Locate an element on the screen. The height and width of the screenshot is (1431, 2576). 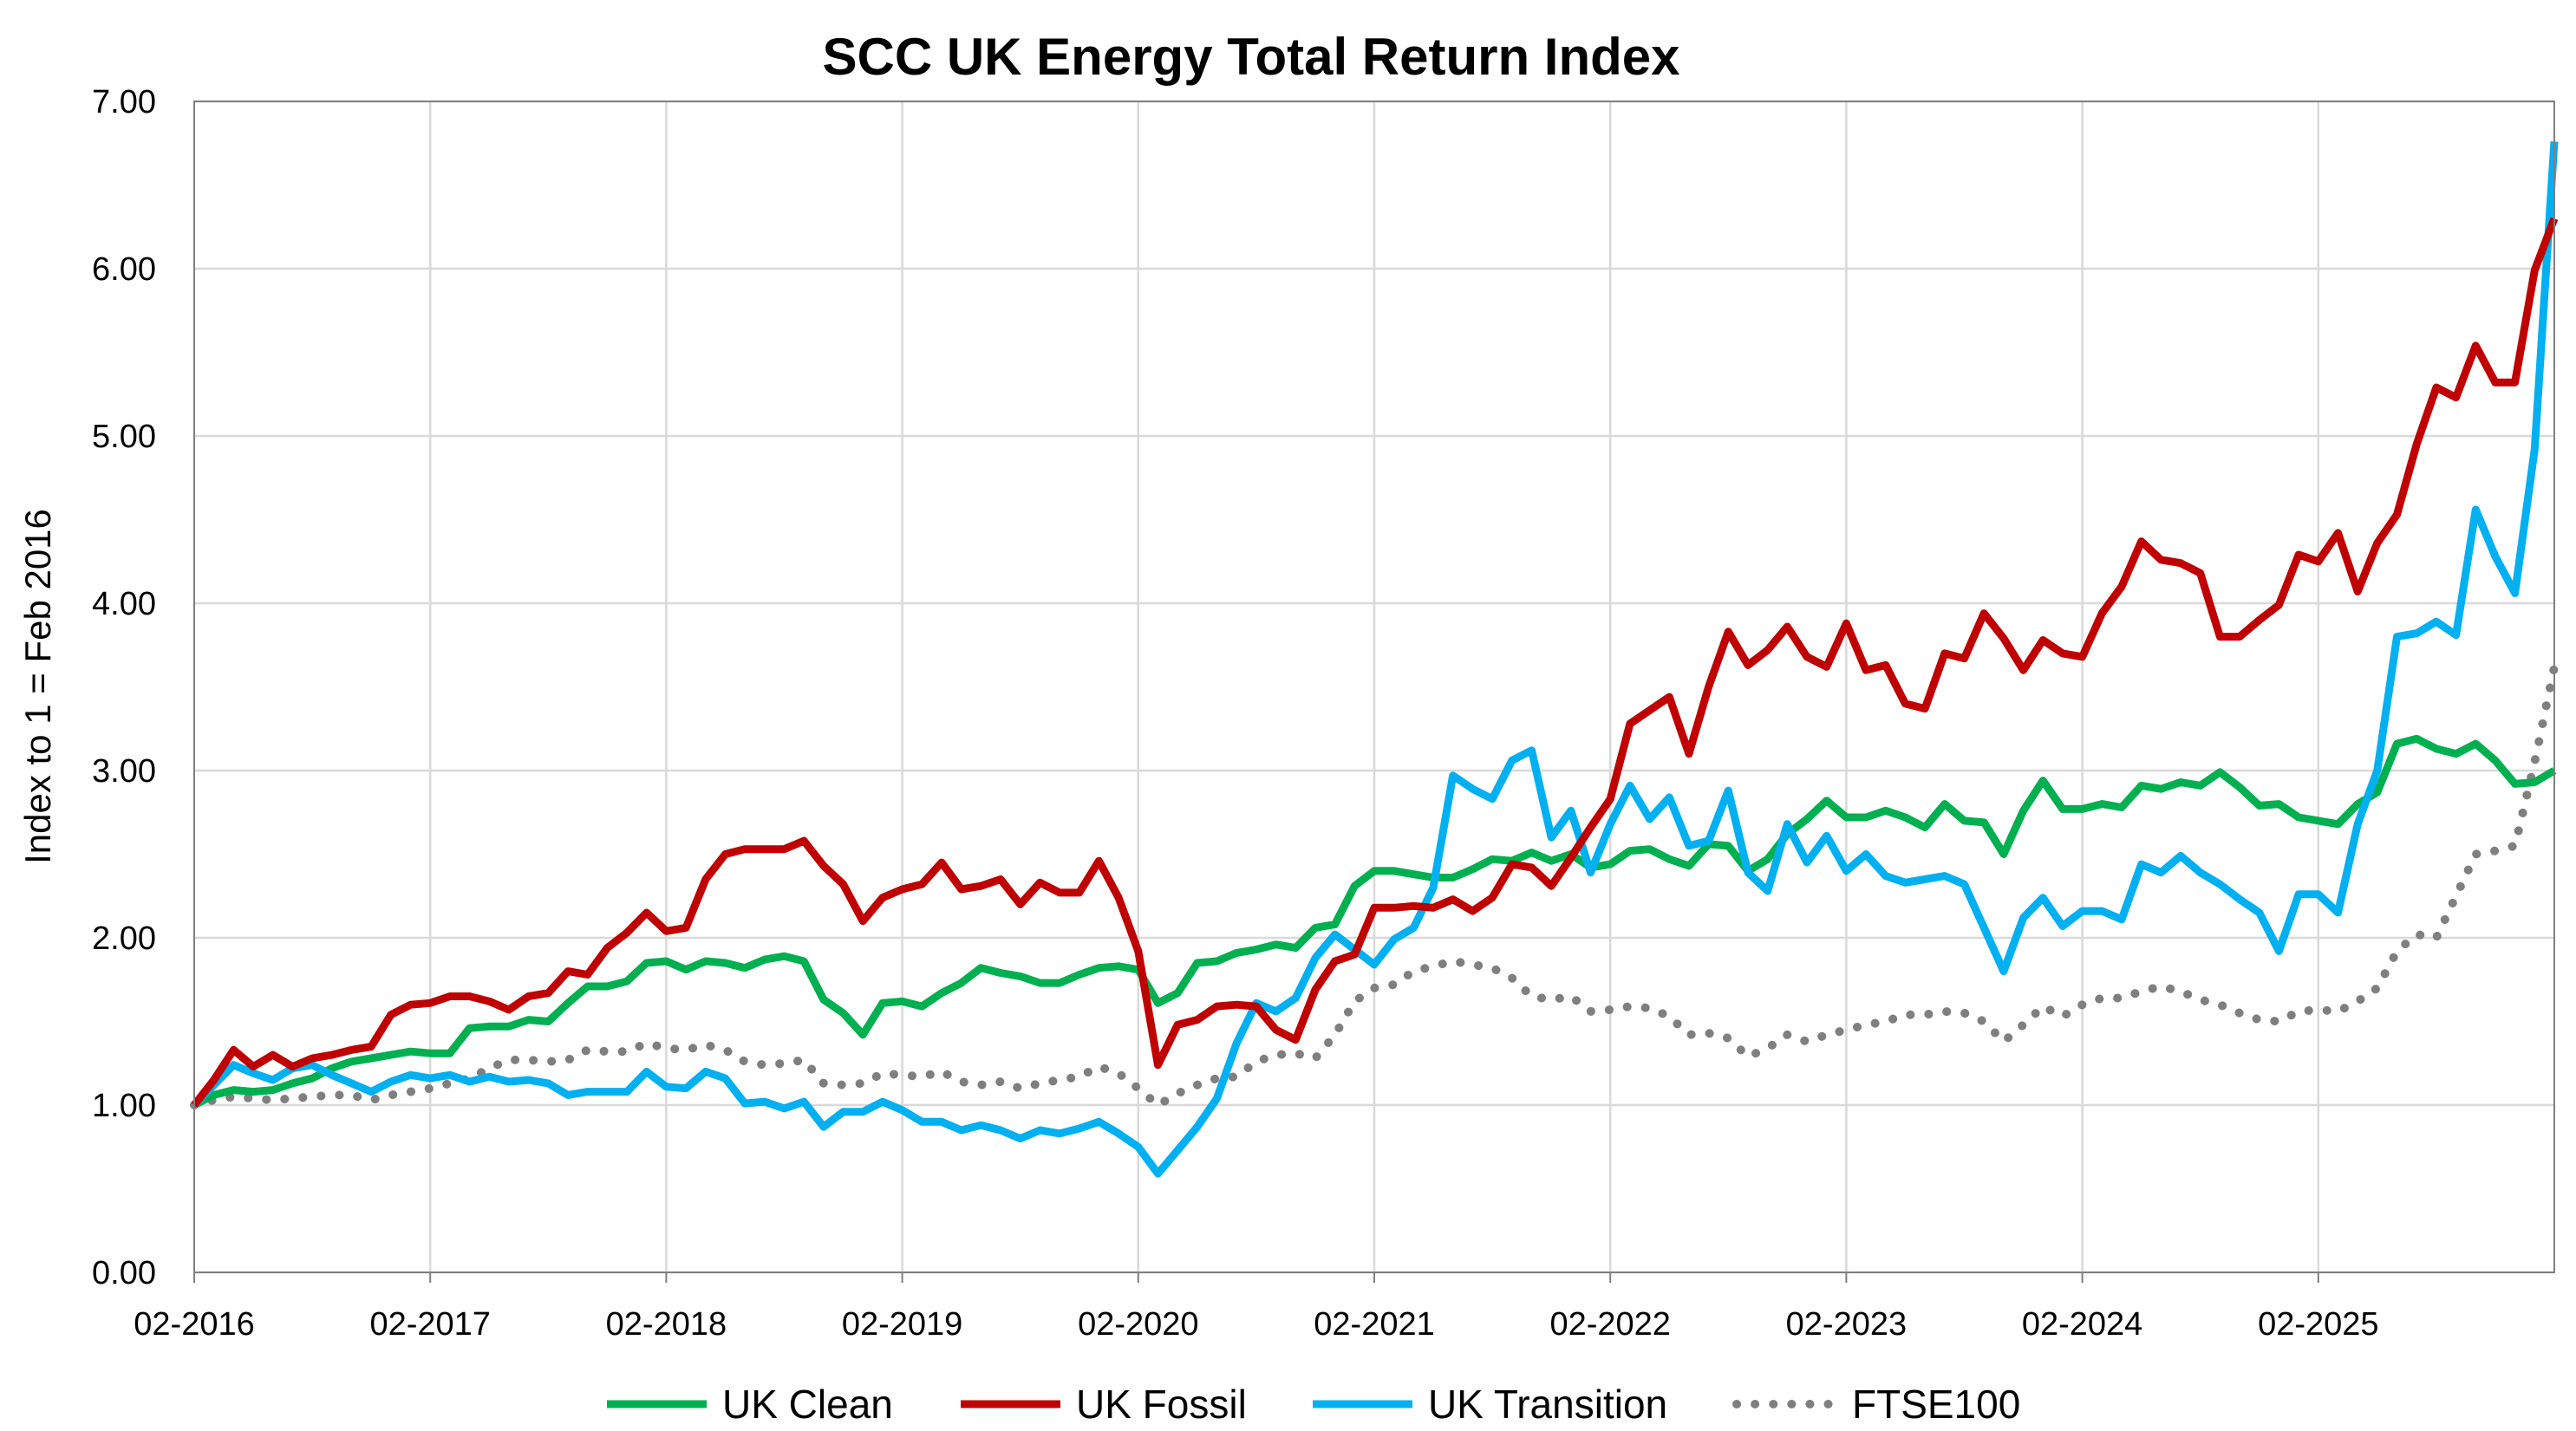
x-tick-label: 02-2022 is located at coordinates (1609, 1324).